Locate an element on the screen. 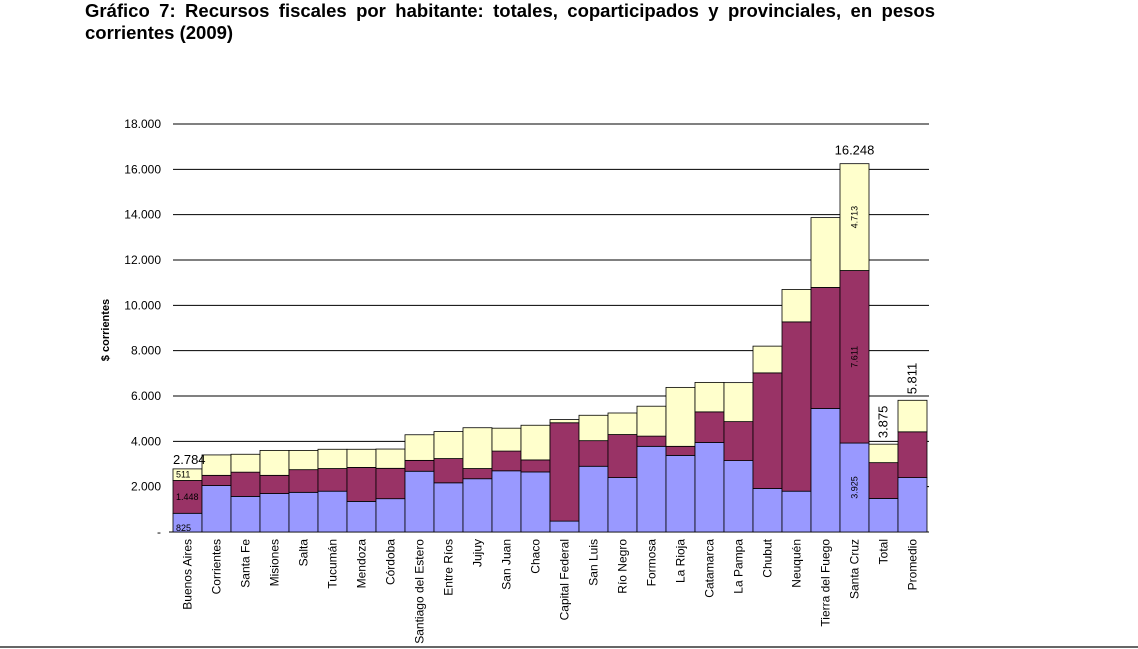 Image resolution: width=1138 pixels, height=649 pixels. x-tick-label: Neuquén is located at coordinates (797, 563).